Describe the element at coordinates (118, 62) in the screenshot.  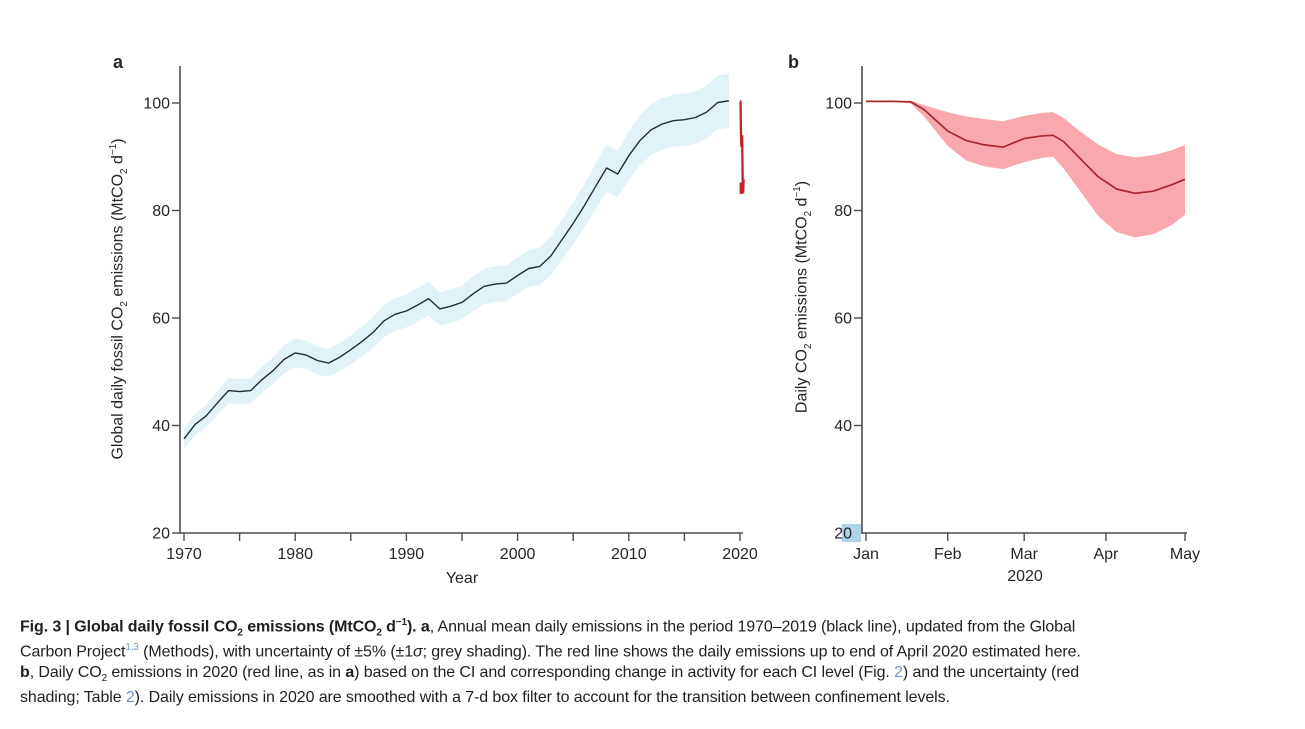
I see `panel-a-letter: a` at that location.